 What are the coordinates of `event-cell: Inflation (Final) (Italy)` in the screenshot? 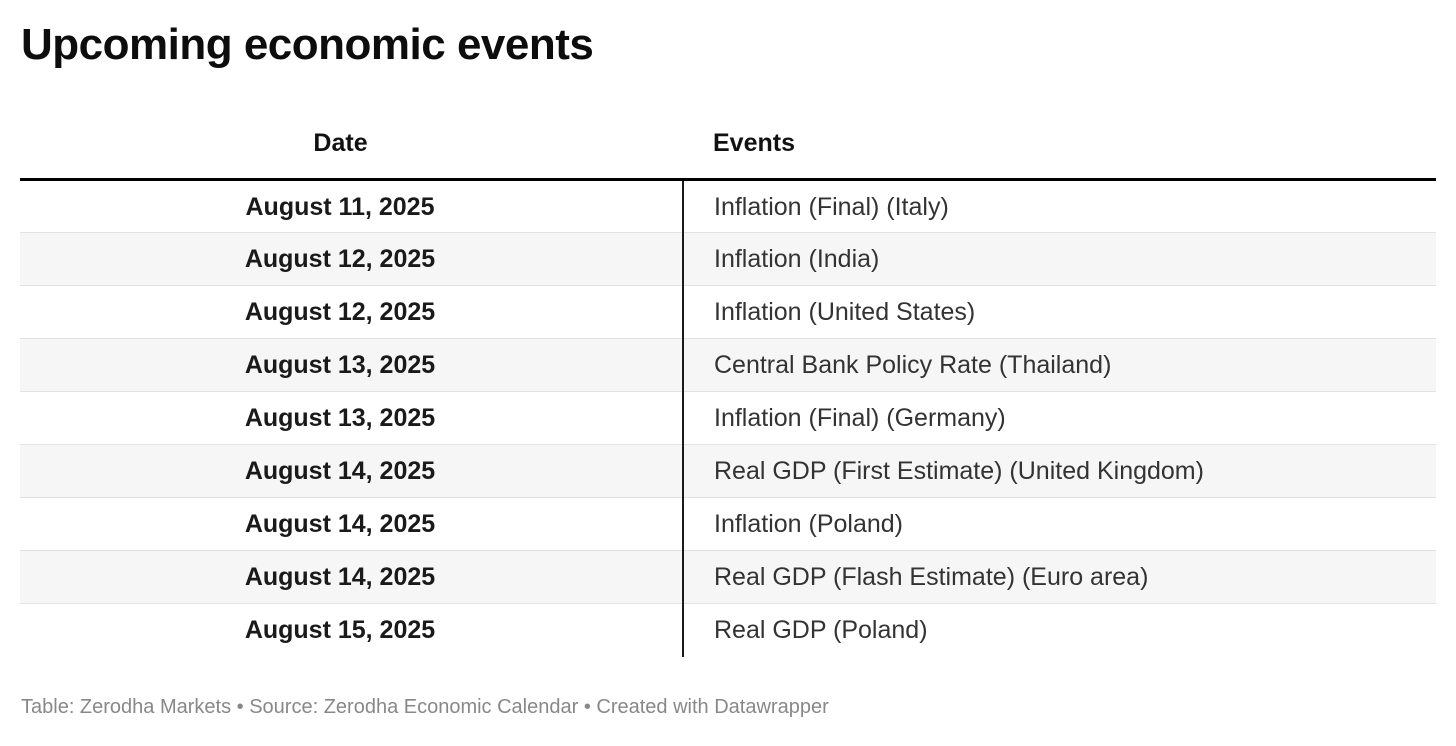 It's located at (831, 206).